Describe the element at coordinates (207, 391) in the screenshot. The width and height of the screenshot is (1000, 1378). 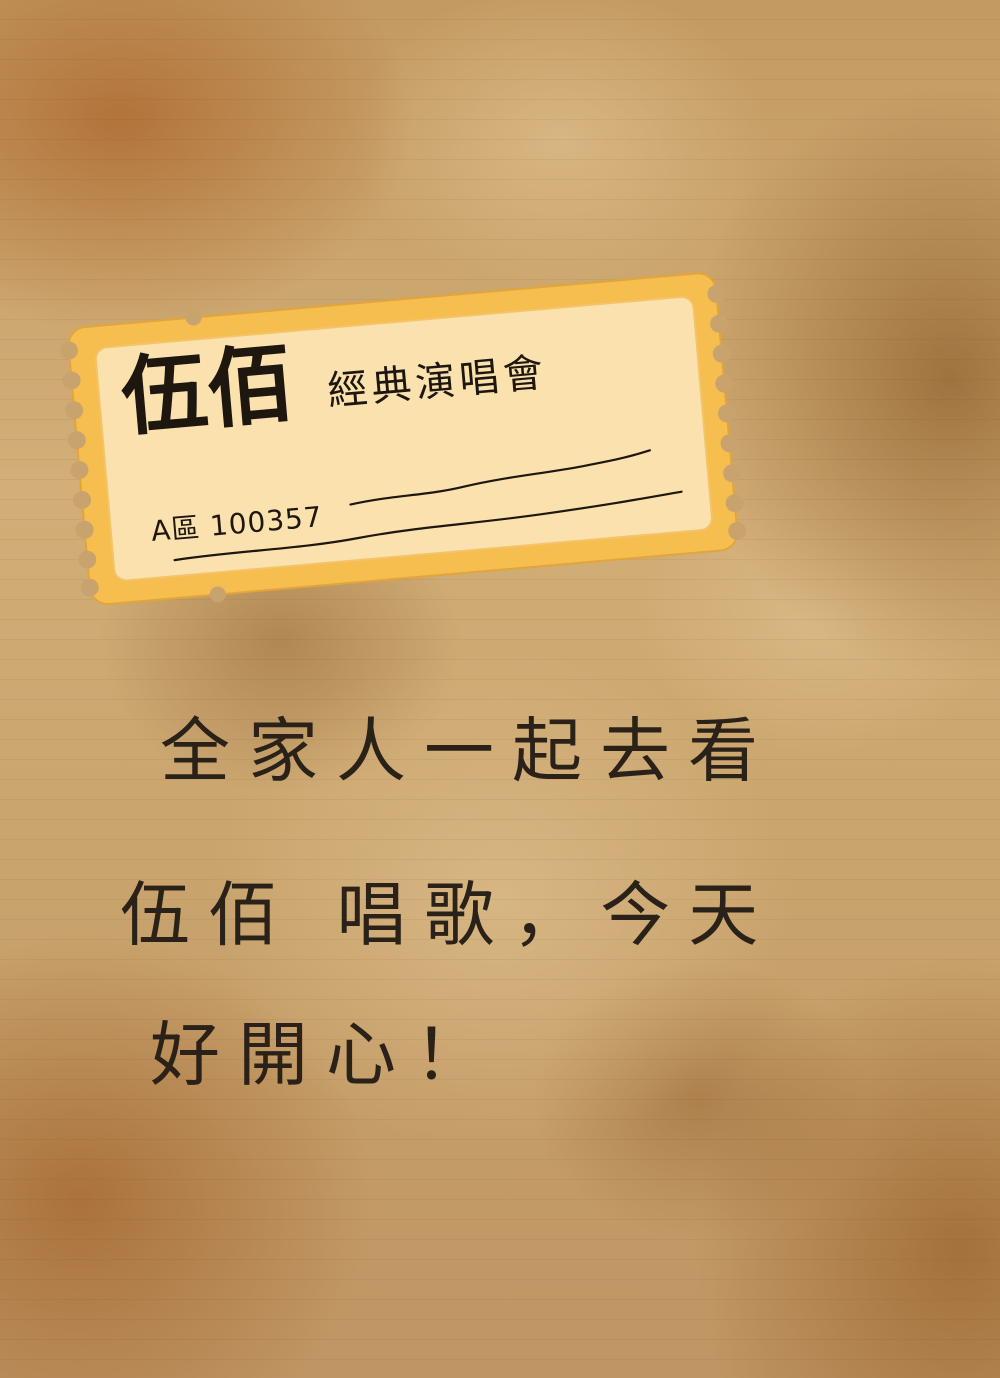
I see `ticket-title: 伍佰` at that location.